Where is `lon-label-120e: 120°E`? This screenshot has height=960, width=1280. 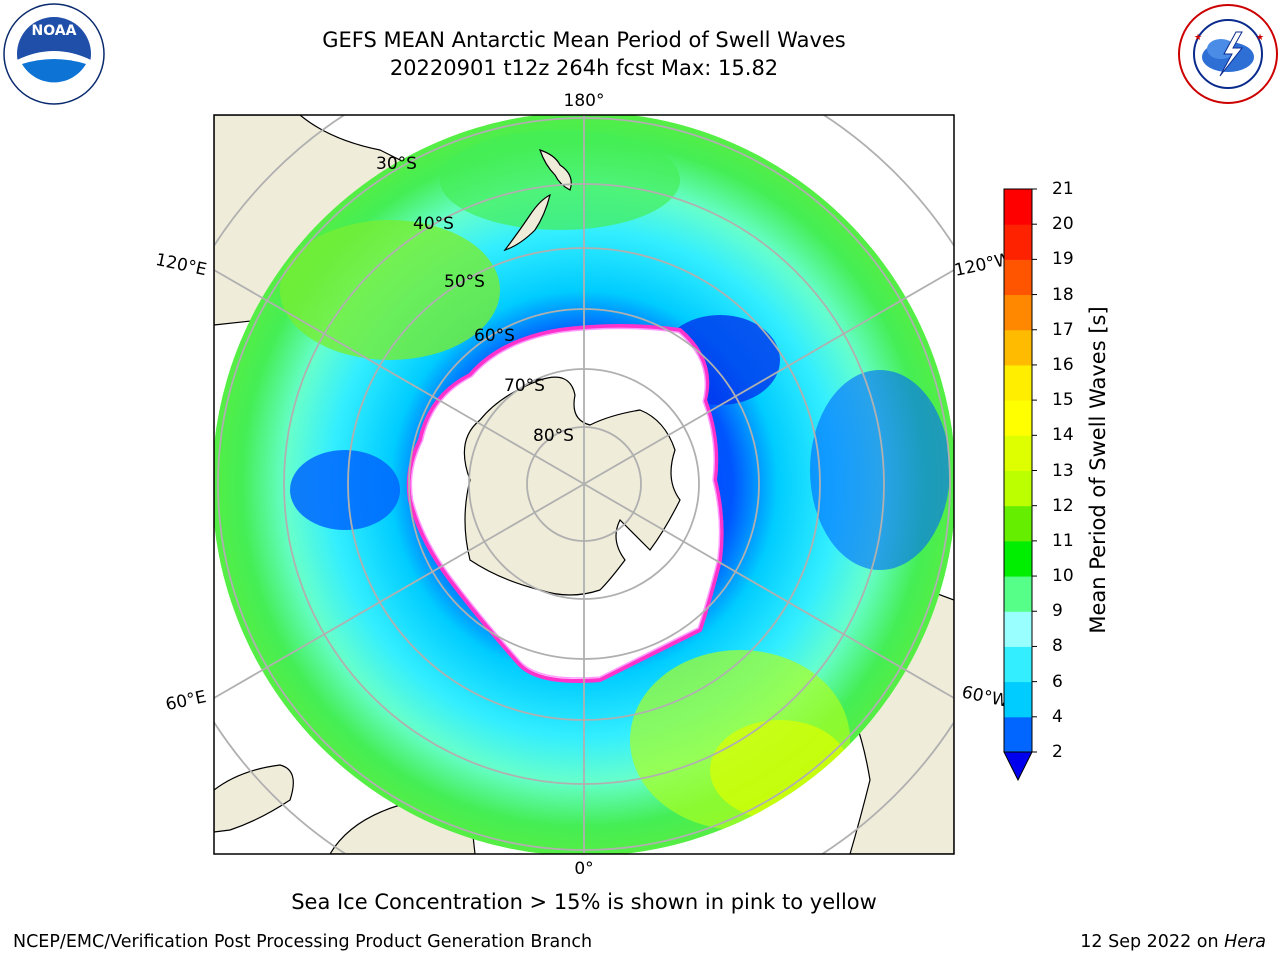 lon-label-120e: 120°E is located at coordinates (181, 265).